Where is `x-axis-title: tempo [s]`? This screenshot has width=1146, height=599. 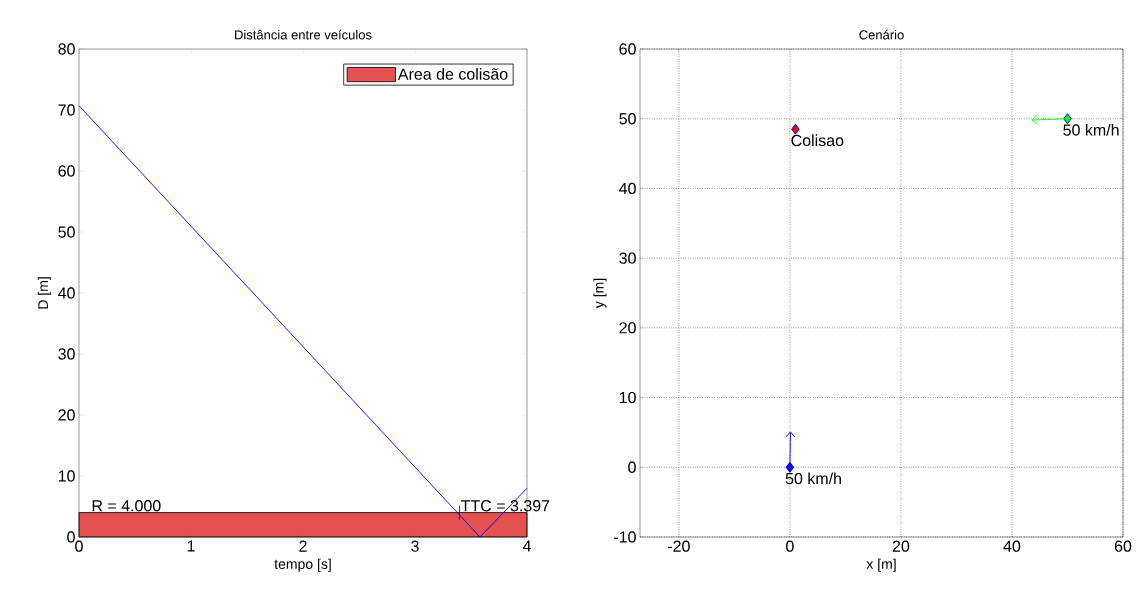
x-axis-title: tempo [s] is located at coordinates (302, 565).